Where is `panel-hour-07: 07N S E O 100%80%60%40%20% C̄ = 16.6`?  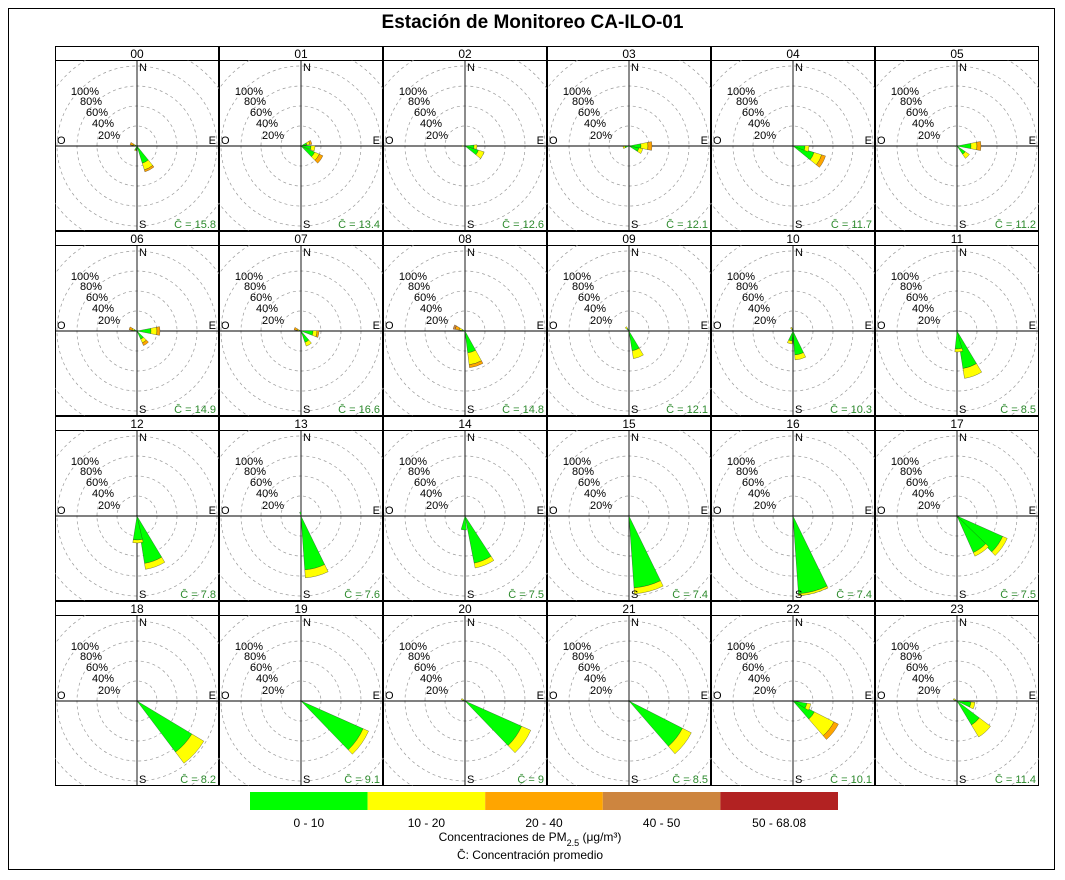
panel-hour-07: 07N S E O 100%80%60%40%20% C̄ = 16.6 is located at coordinates (301, 323).